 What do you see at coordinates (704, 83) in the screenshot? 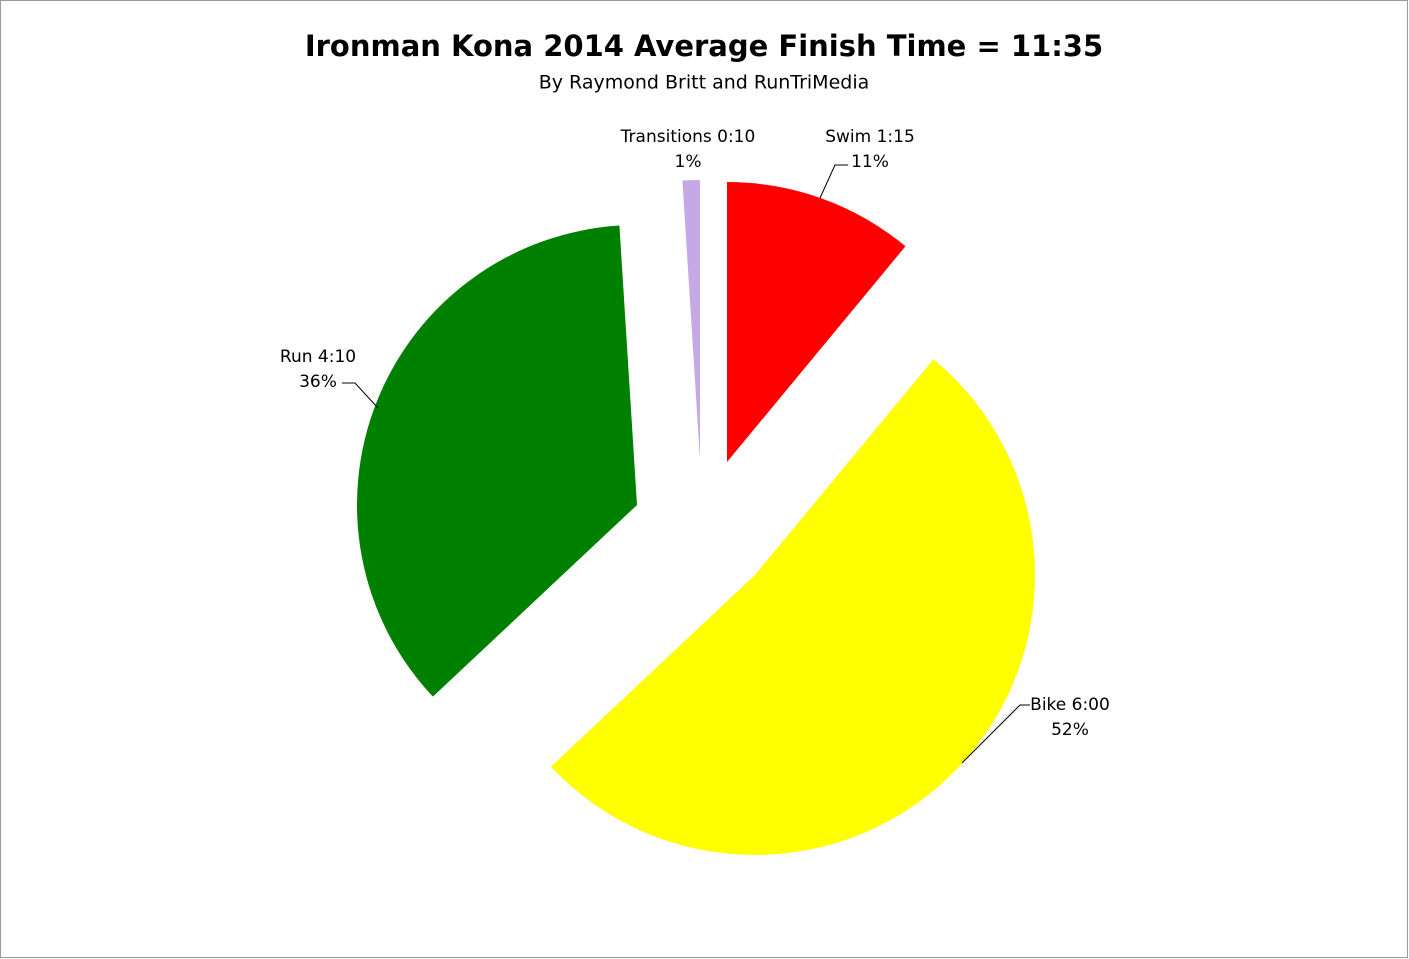
I see `chart-subtitle: By Raymond Britt and RunTriMedia` at bounding box center [704, 83].